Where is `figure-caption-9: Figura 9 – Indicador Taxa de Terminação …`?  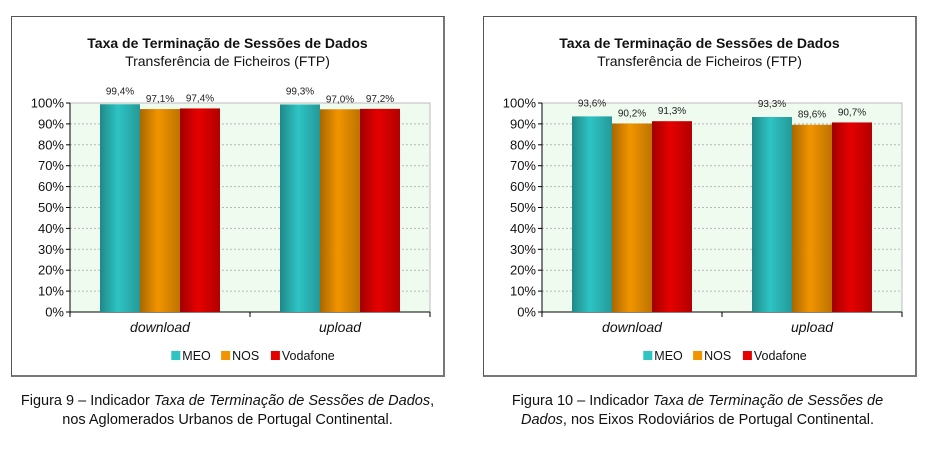 figure-caption-9: Figura 9 – Indicador Taxa de Terminação … is located at coordinates (227, 411).